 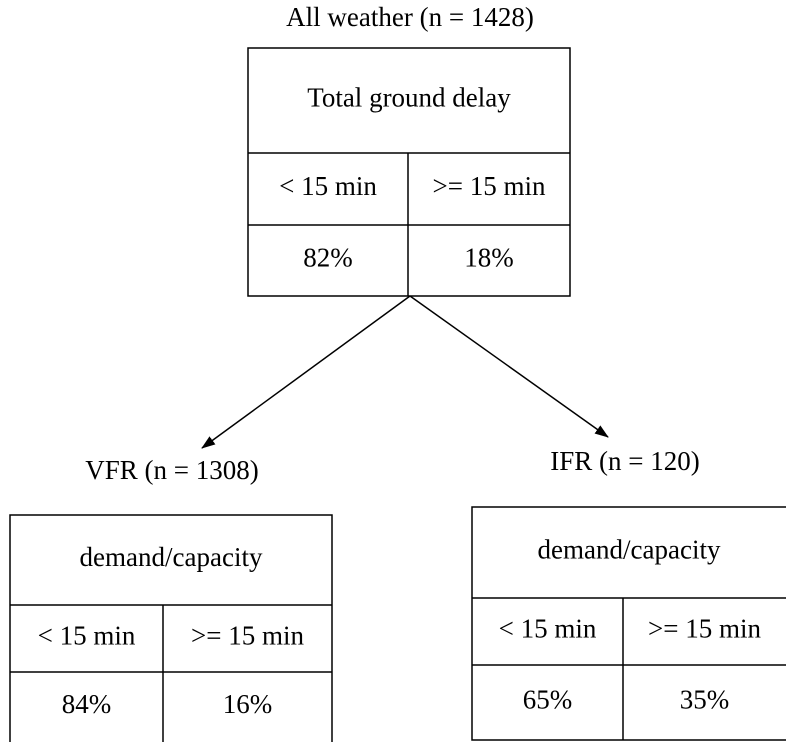 What do you see at coordinates (509, 366) in the screenshot?
I see `arrow-ifr` at bounding box center [509, 366].